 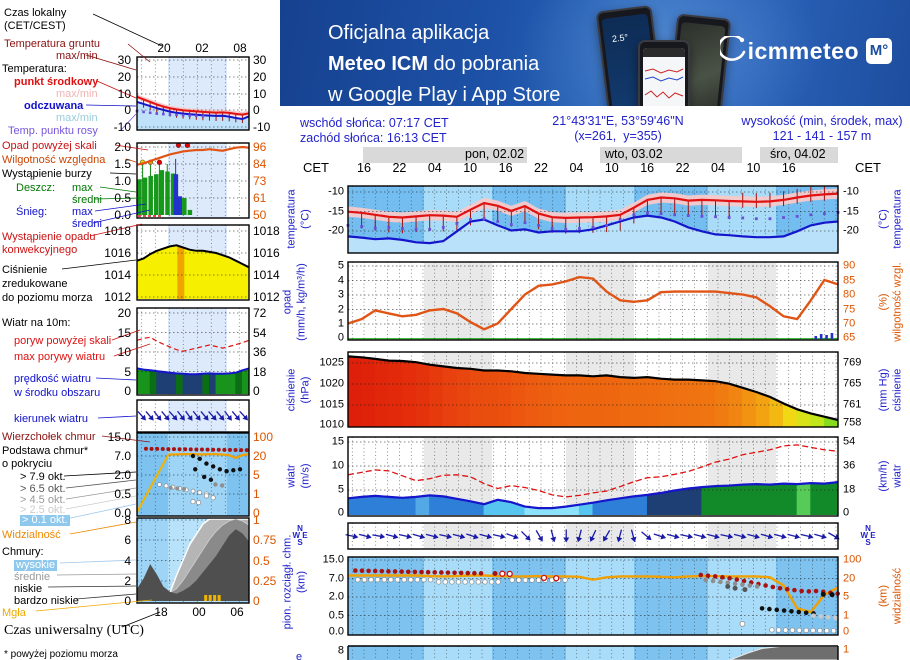 What do you see at coordinates (46, 601) in the screenshot?
I see `legend-clouds-verylow: bardzo niskie` at bounding box center [46, 601].